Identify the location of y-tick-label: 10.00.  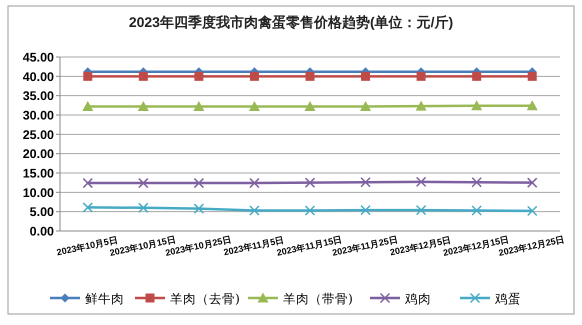
(38, 193).